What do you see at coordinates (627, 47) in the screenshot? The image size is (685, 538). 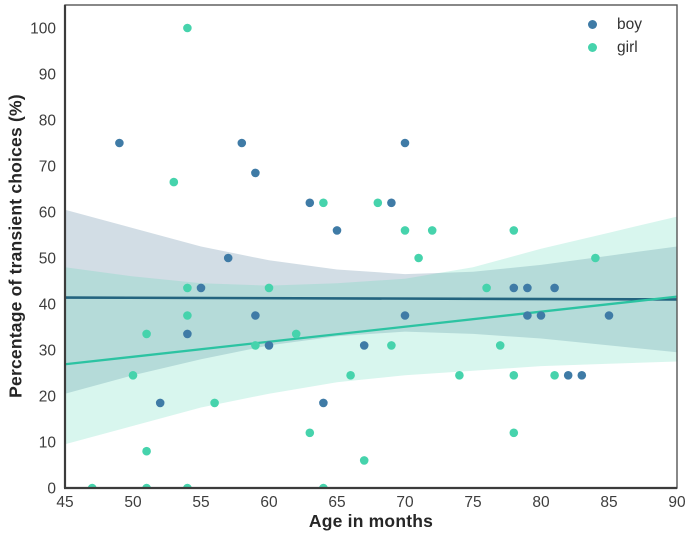 I see `legend-label-girl: girl` at bounding box center [627, 47].